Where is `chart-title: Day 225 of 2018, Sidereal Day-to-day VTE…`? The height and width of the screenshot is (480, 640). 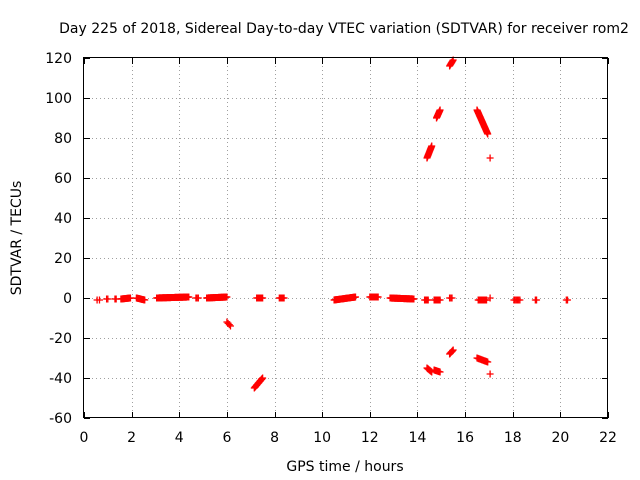 chart-title: Day 225 of 2018, Sidereal Day-to-day VTE… is located at coordinates (344, 29).